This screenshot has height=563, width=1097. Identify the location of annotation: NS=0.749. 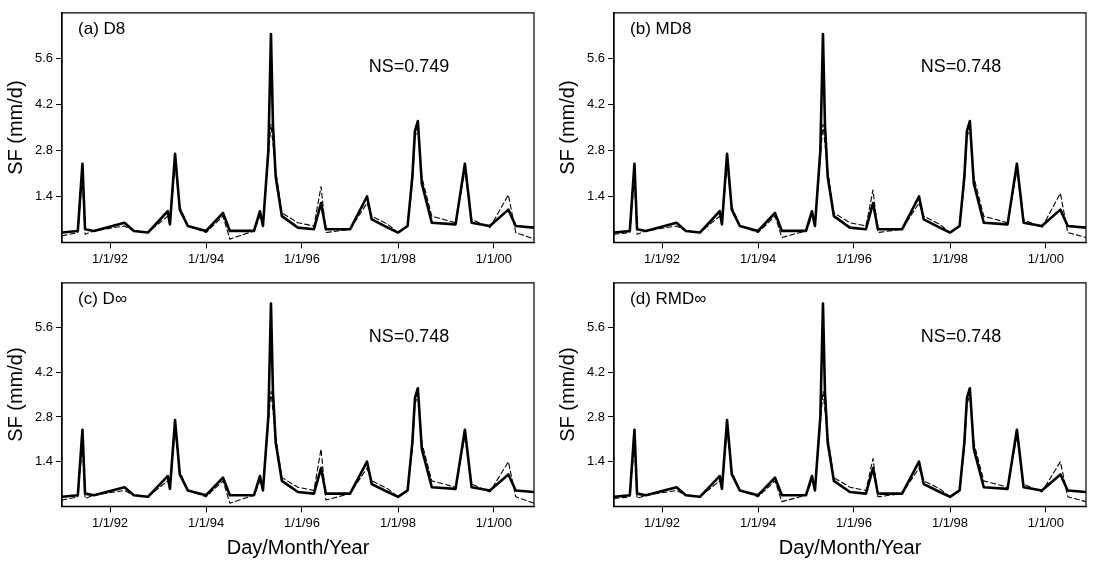
(409, 65).